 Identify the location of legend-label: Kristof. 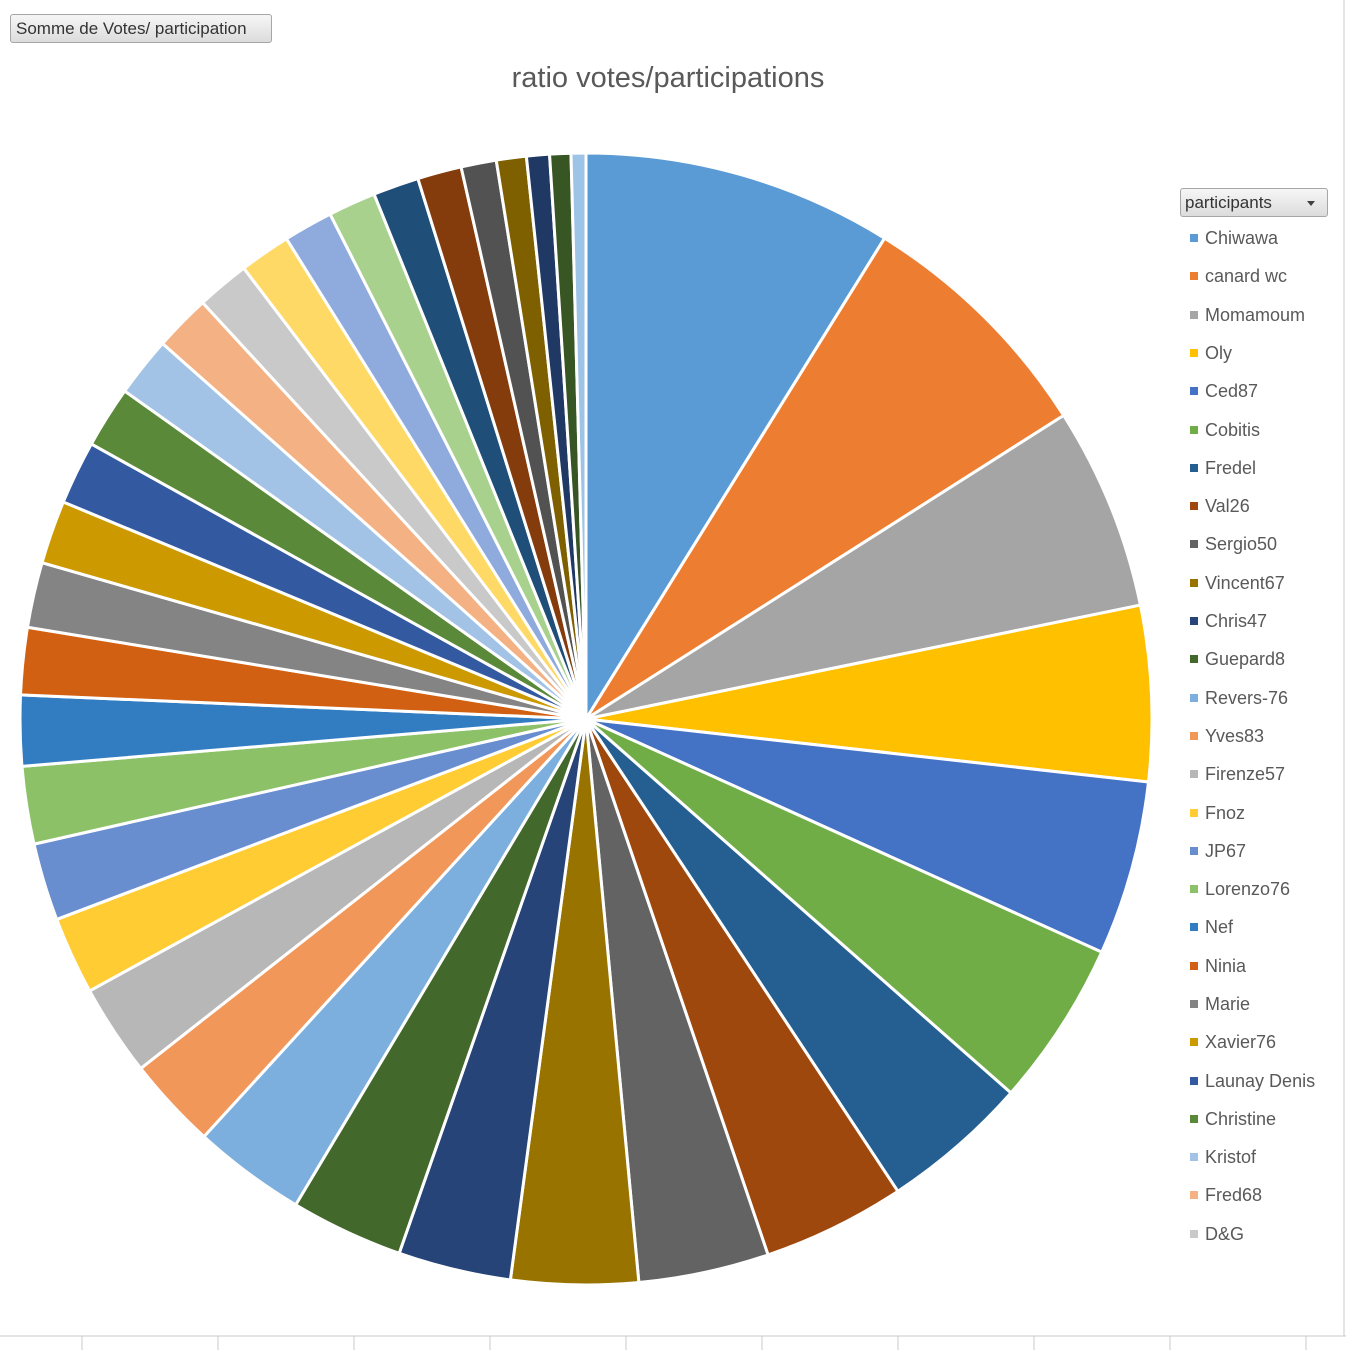
(1231, 1157).